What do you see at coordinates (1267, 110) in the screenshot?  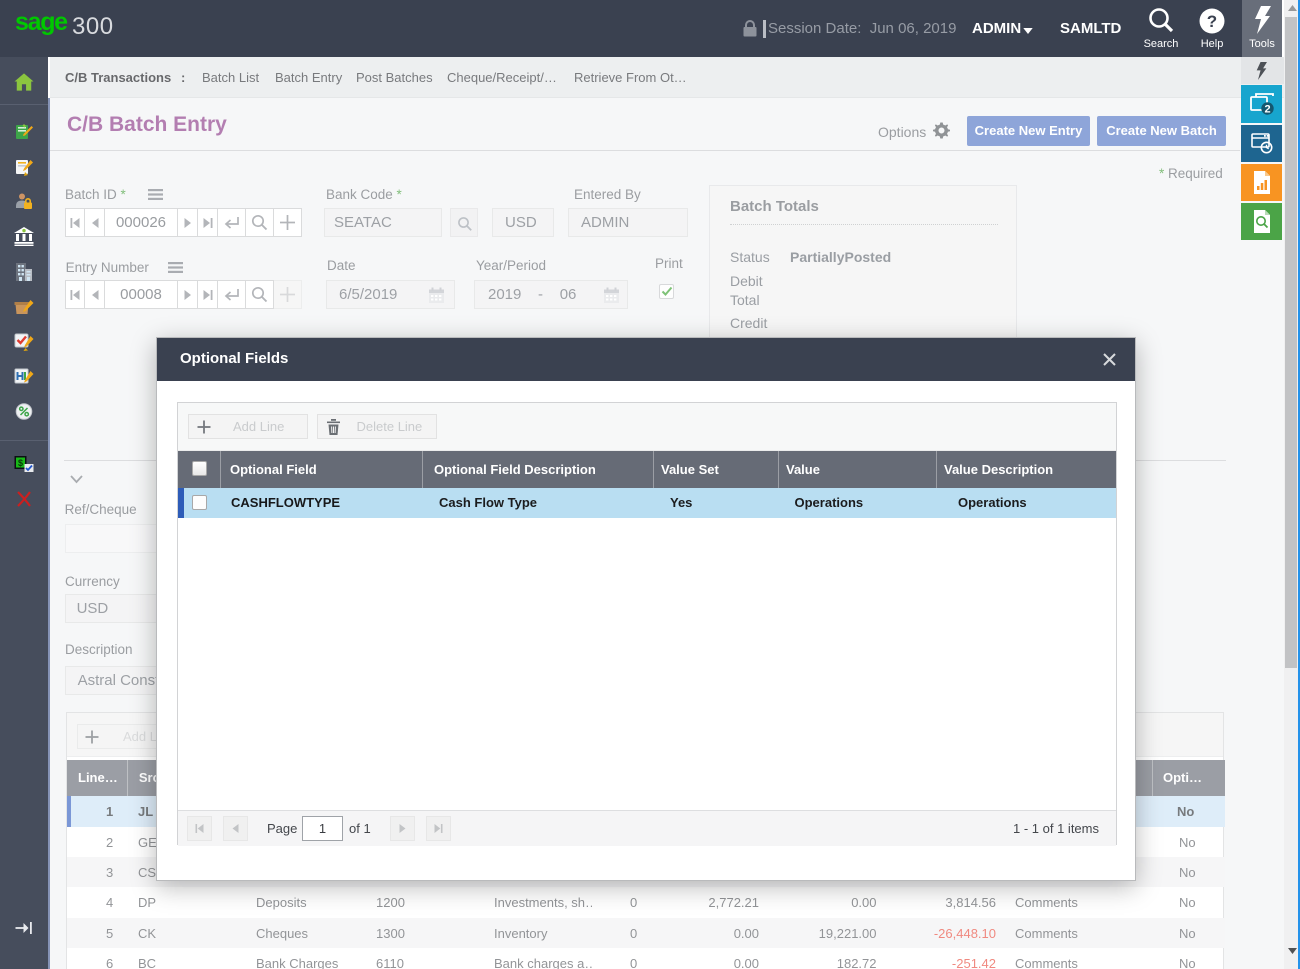 I see `svg-text: 2` at bounding box center [1267, 110].